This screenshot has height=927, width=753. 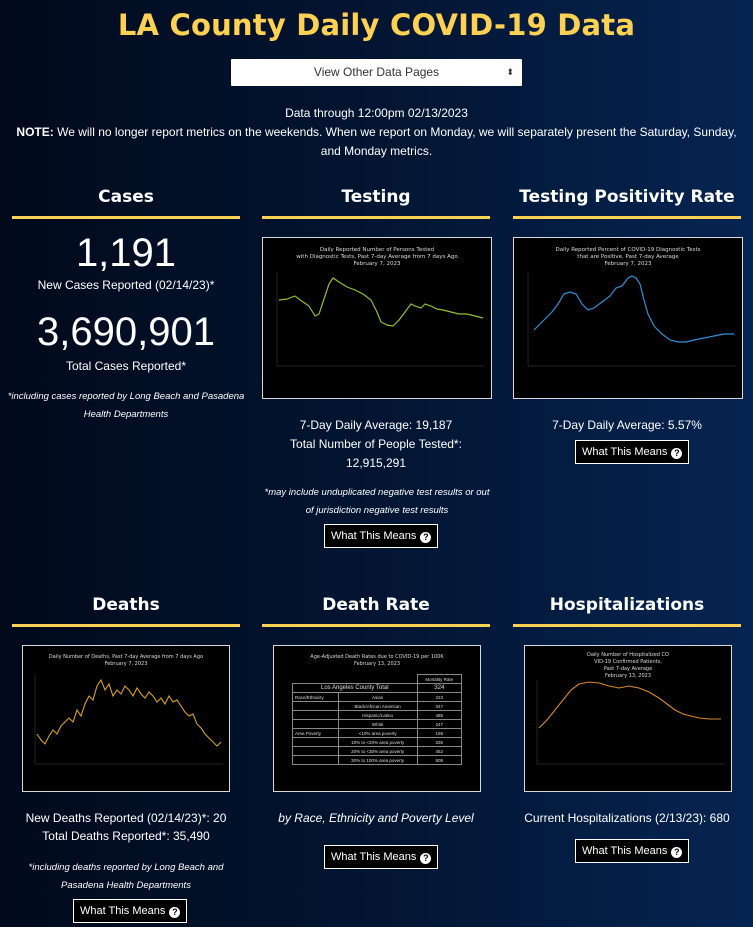 I want to click on death-rate-button-label: What This Means, so click(x=374, y=857).